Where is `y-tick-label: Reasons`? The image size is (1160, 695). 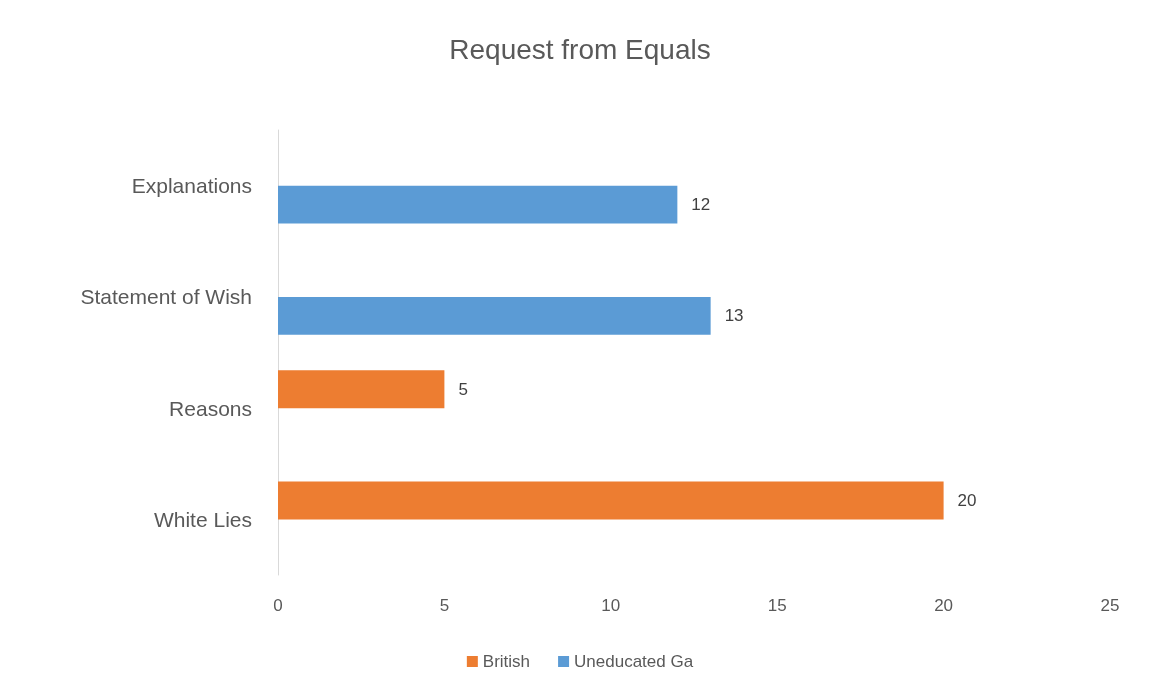
y-tick-label: Reasons is located at coordinates (210, 408).